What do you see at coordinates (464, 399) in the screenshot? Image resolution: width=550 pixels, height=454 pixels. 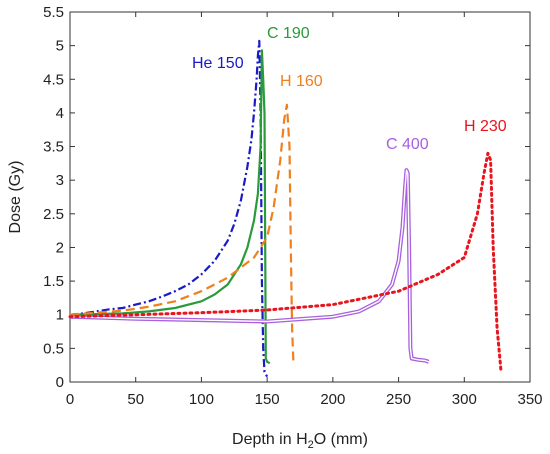 I see `x-tick-label: 300` at bounding box center [464, 399].